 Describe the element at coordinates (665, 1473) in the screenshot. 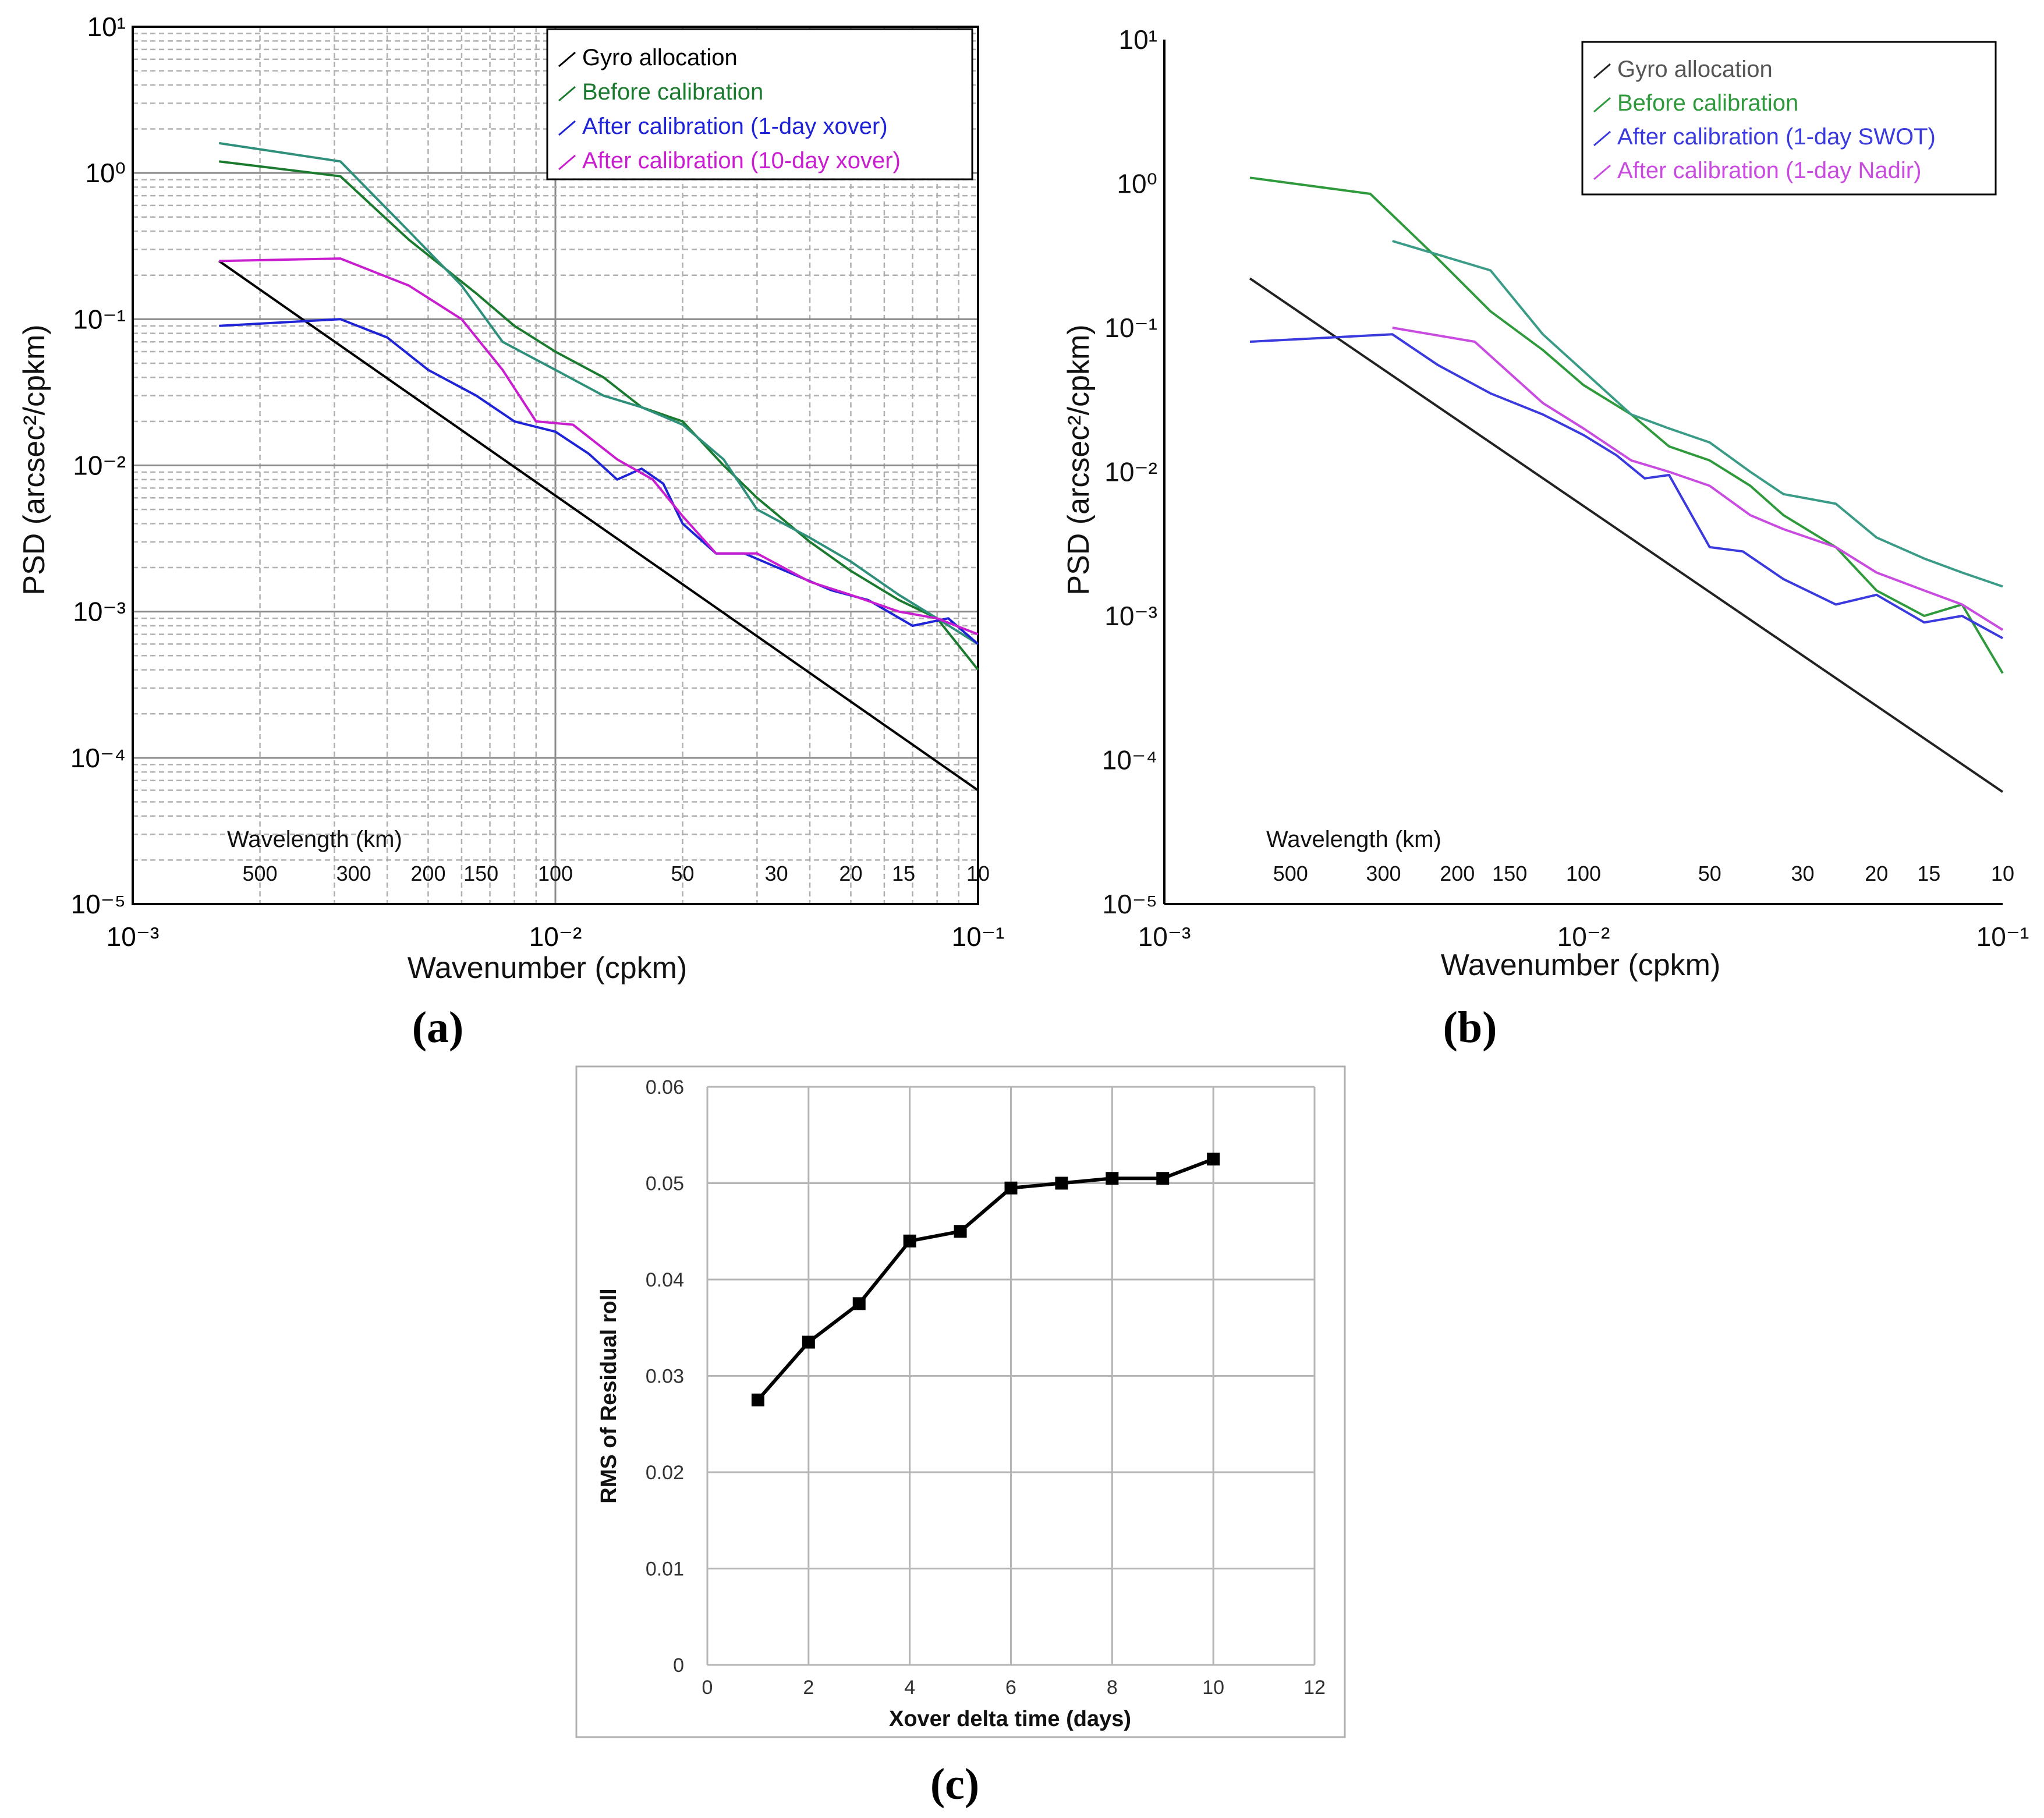

I see `y-tick-label: 0.02` at that location.